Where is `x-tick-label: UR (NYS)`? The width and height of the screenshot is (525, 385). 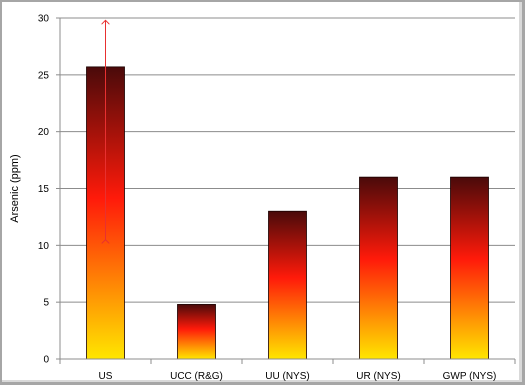
x-tick-label: UR (NYS) is located at coordinates (378, 376).